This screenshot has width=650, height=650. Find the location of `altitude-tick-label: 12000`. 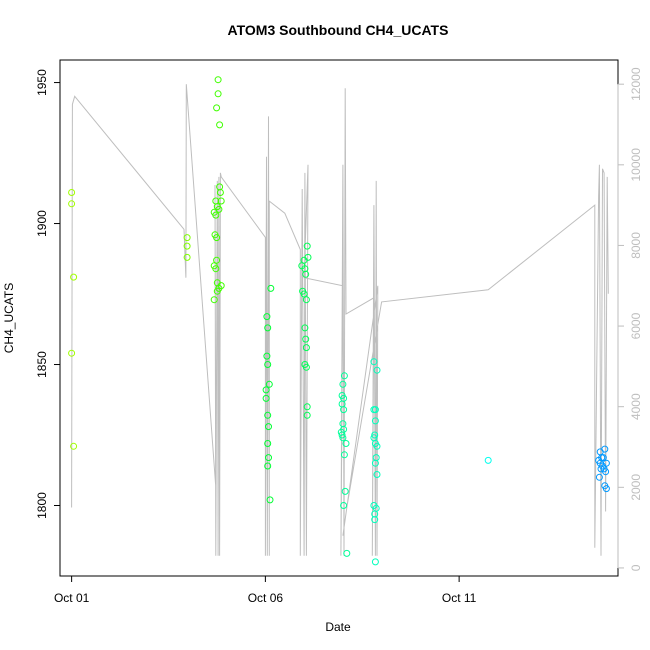

altitude-tick-label: 12000 is located at coordinates (636, 84).